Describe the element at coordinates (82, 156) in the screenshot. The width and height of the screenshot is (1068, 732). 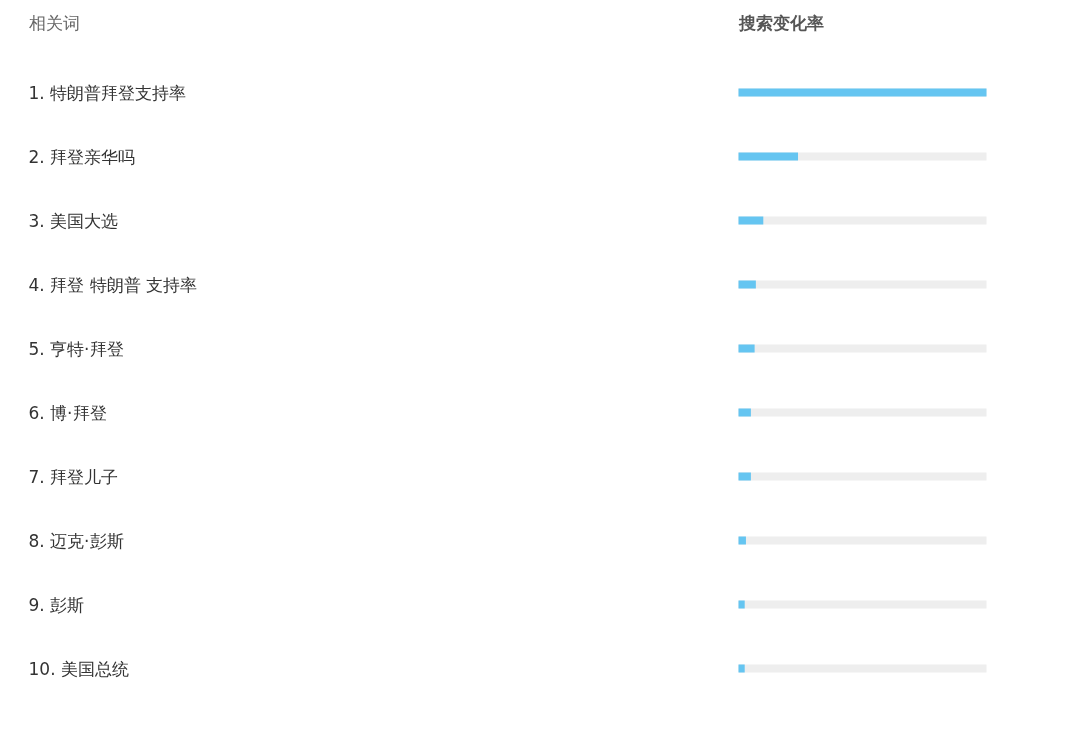
I see `y-tick-label: 2. 拜登亲华吗` at that location.